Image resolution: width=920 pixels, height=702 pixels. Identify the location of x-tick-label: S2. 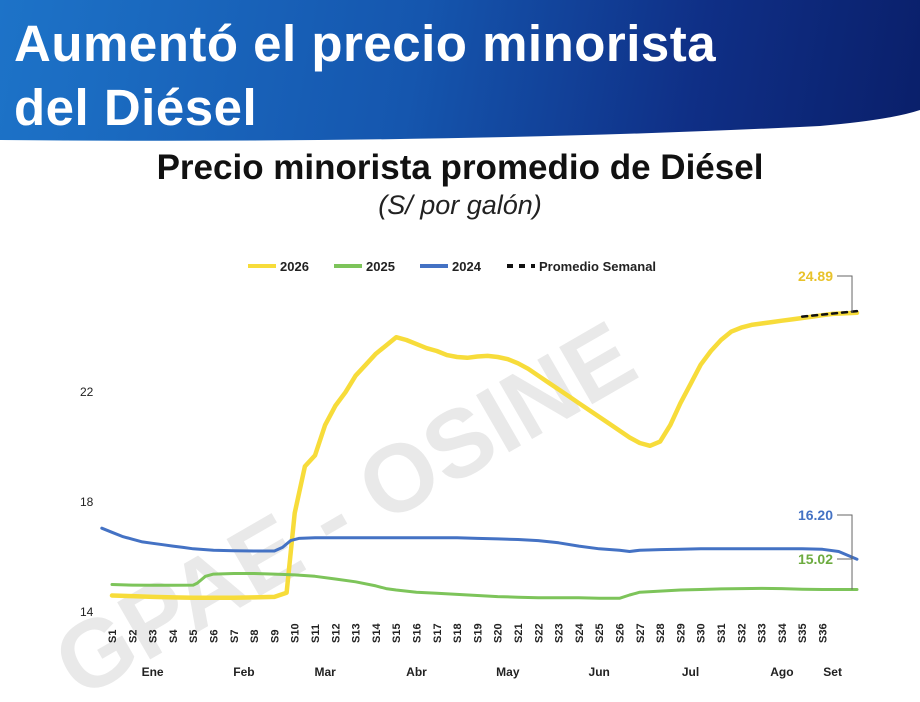
(133, 636).